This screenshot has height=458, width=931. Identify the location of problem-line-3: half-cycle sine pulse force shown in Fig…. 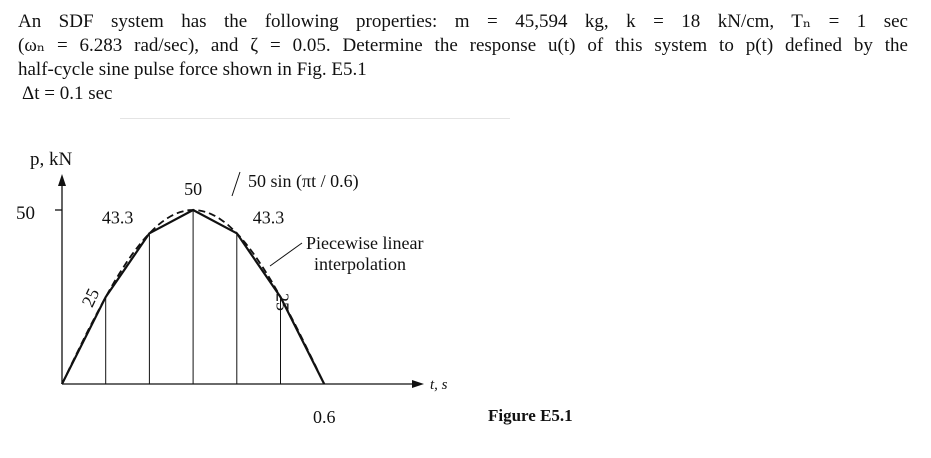
(192, 69).